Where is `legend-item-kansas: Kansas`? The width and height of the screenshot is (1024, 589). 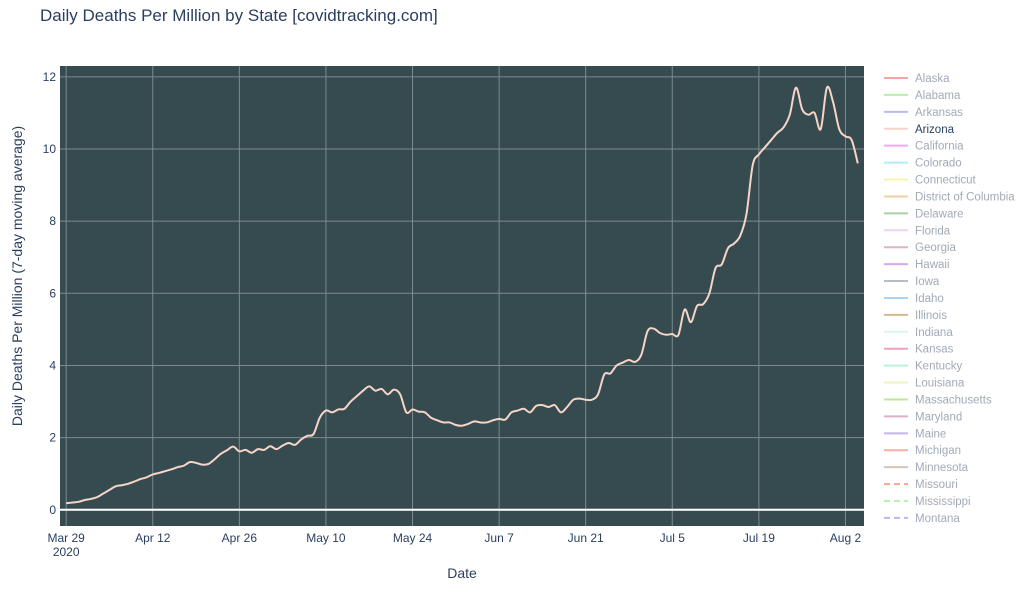
legend-item-kansas: Kansas is located at coordinates (919, 350).